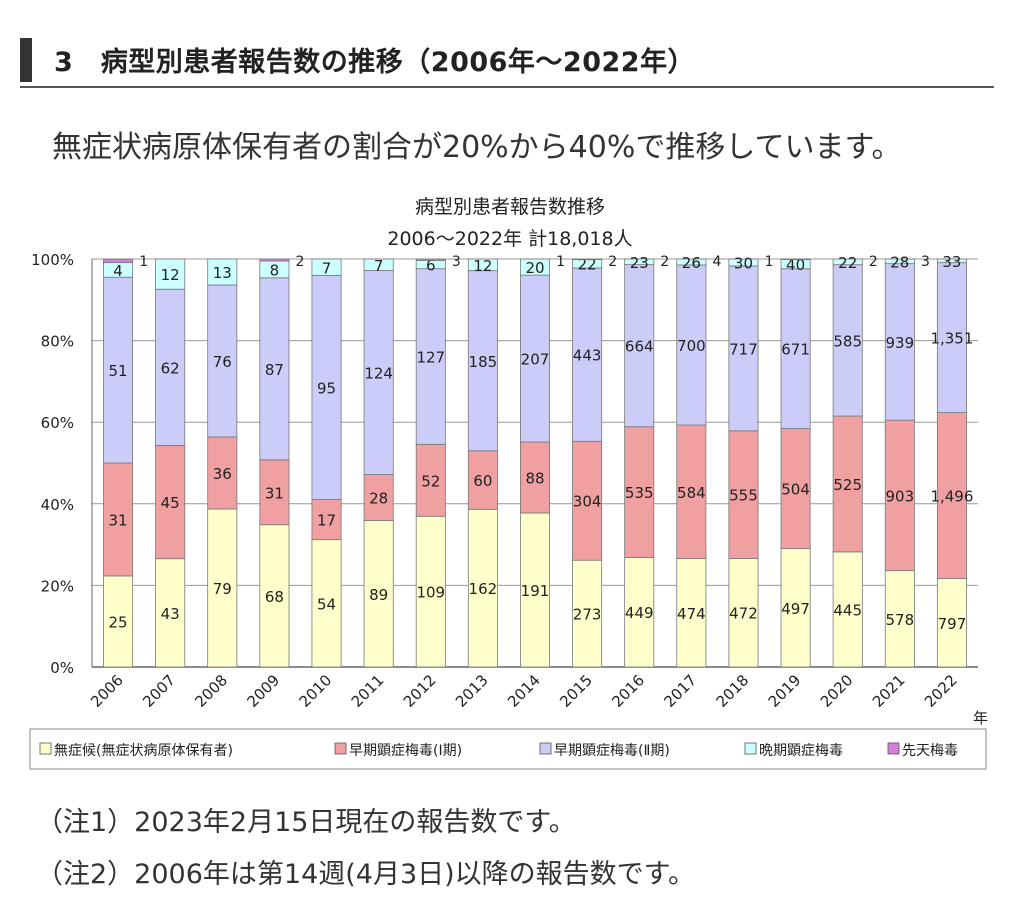  Describe the element at coordinates (930, 751) in the screenshot. I see `legend-label: 先天梅毒` at that location.